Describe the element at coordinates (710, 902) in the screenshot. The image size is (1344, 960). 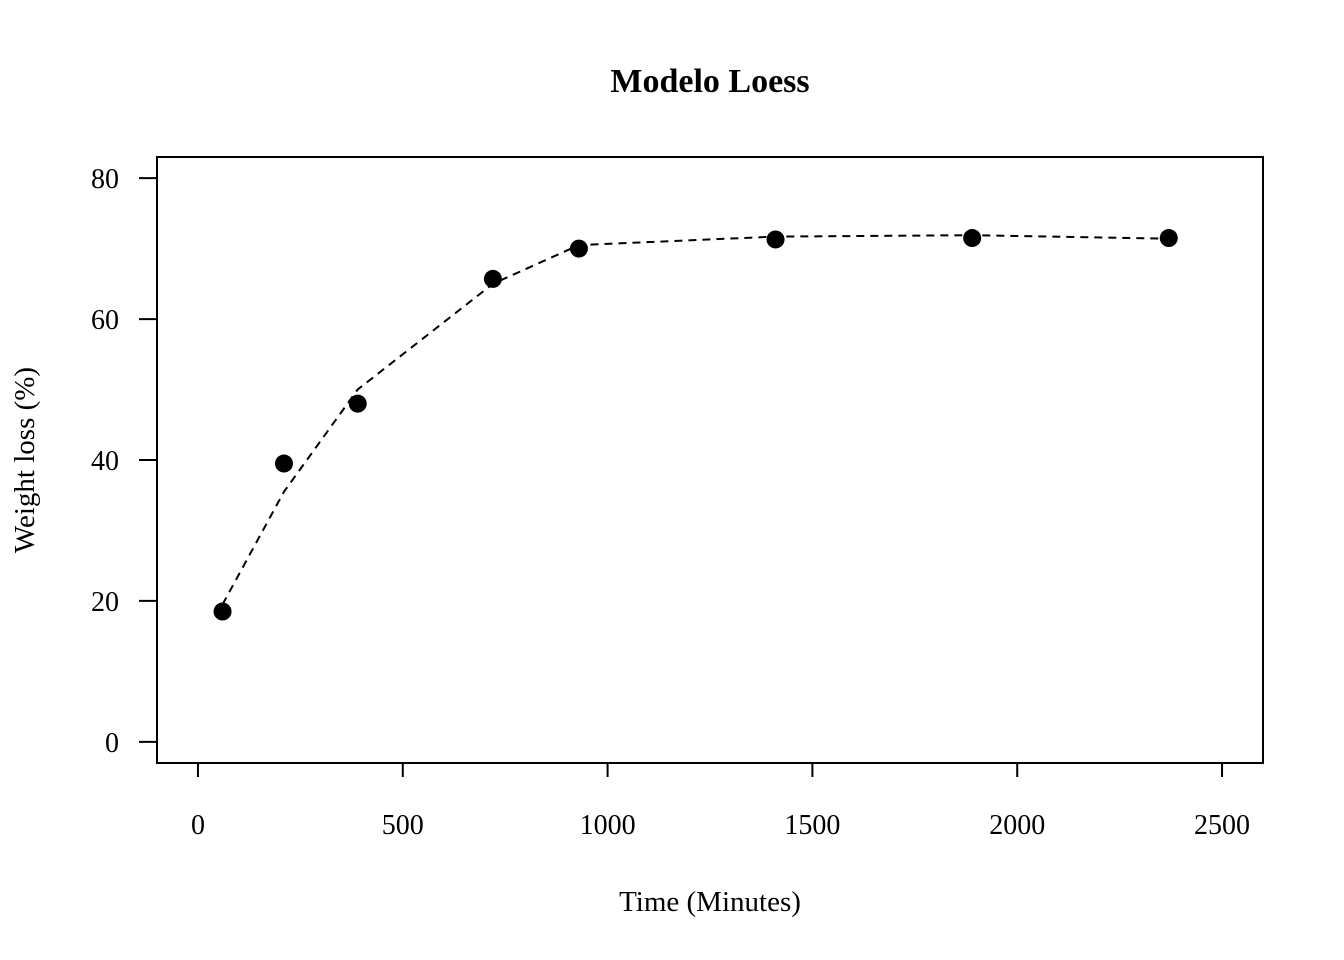
I see `x-axis-label: Time (Minutes)` at that location.